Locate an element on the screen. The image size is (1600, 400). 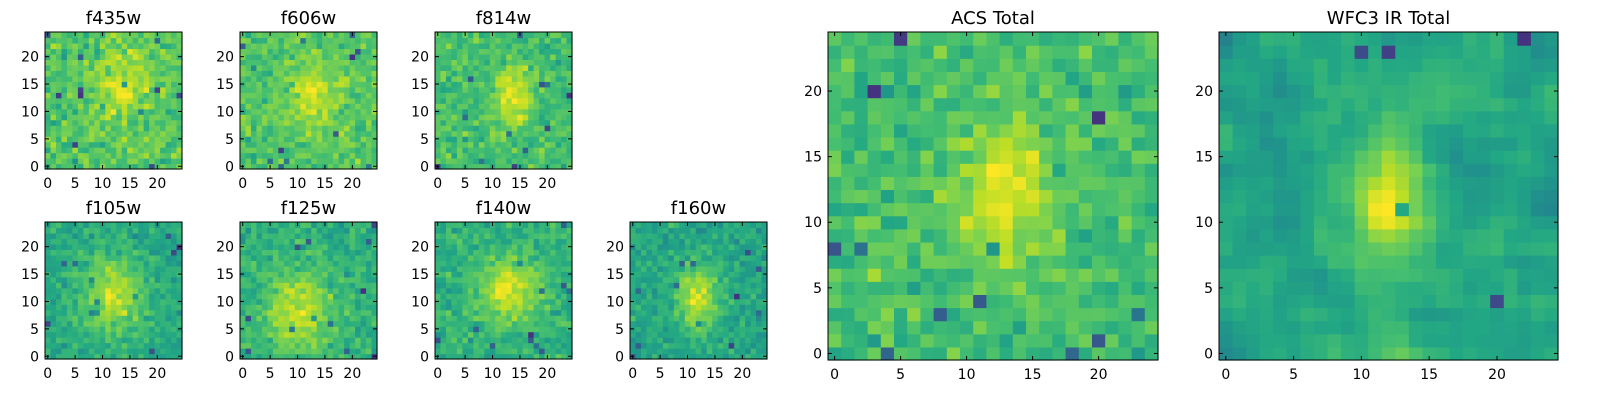
x-tick-label: 20 is located at coordinates (742, 374).